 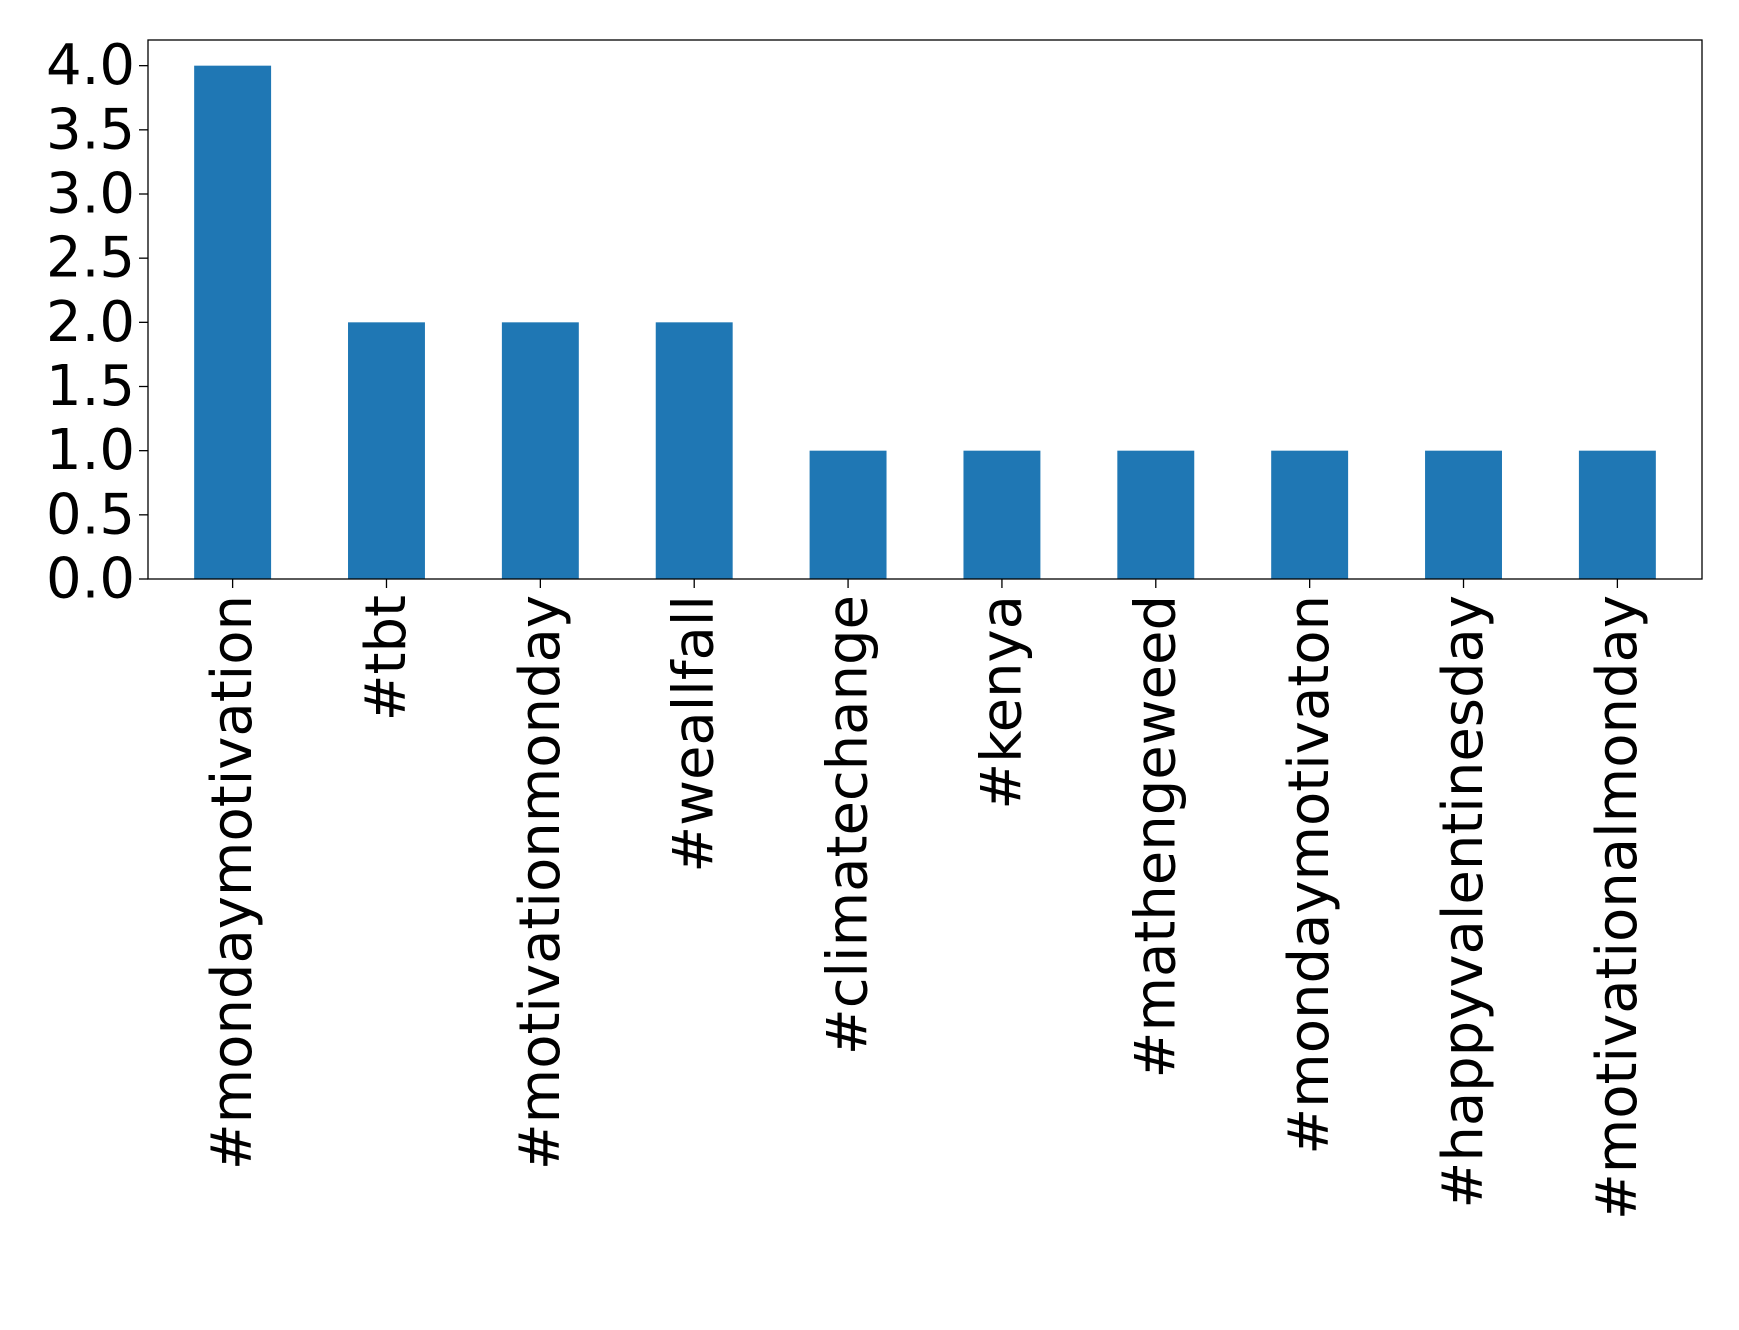 I want to click on x-tick-label: #motivationalmonday, so click(x=1617, y=907).